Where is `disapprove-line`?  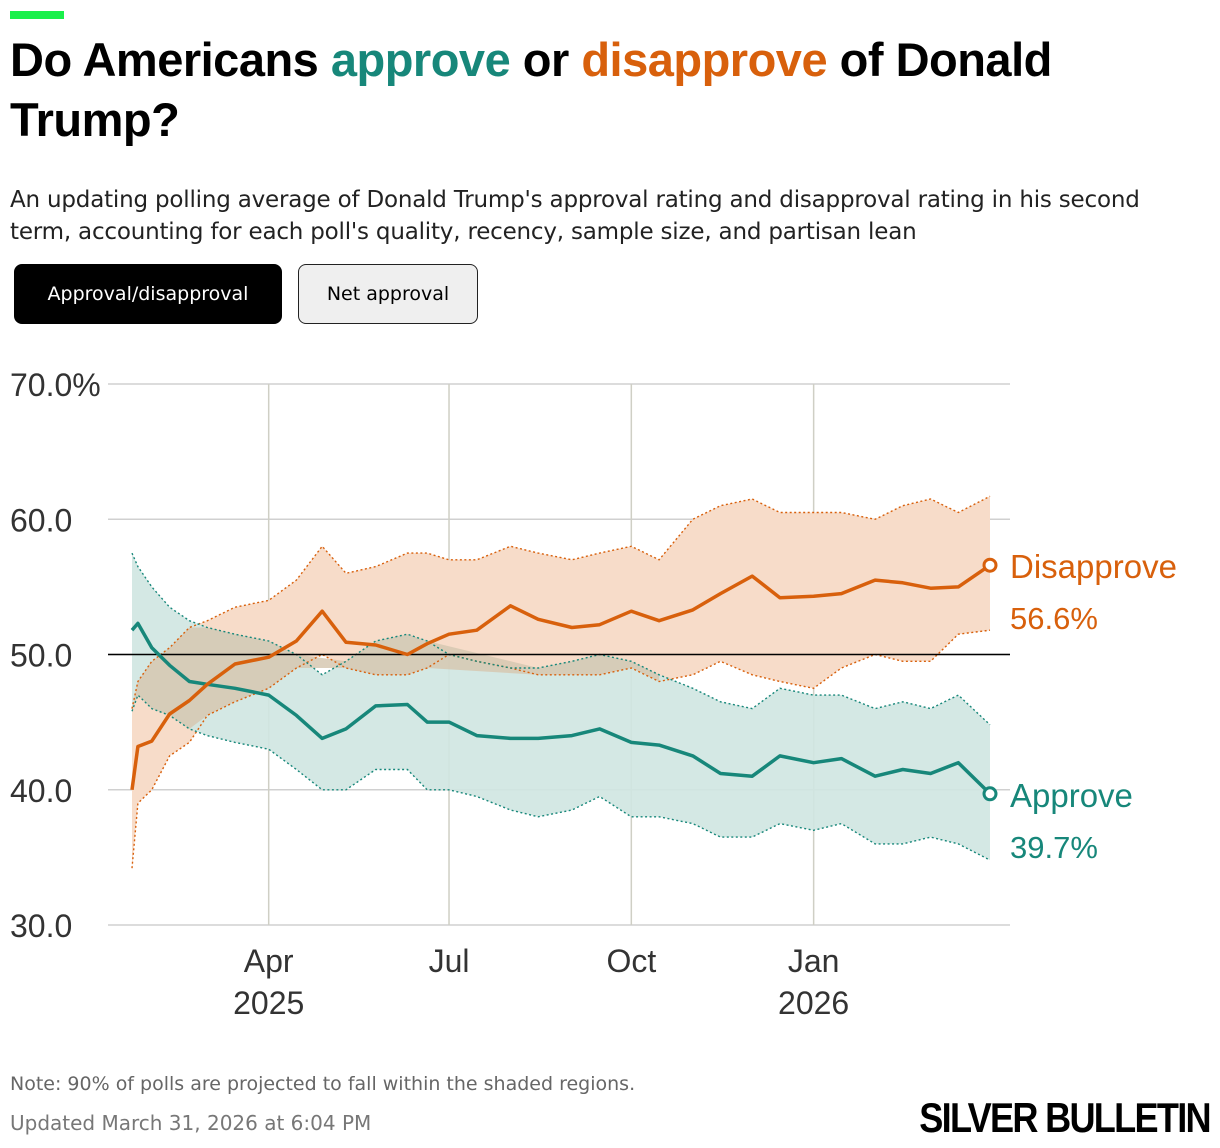 disapprove-line is located at coordinates (560, 677).